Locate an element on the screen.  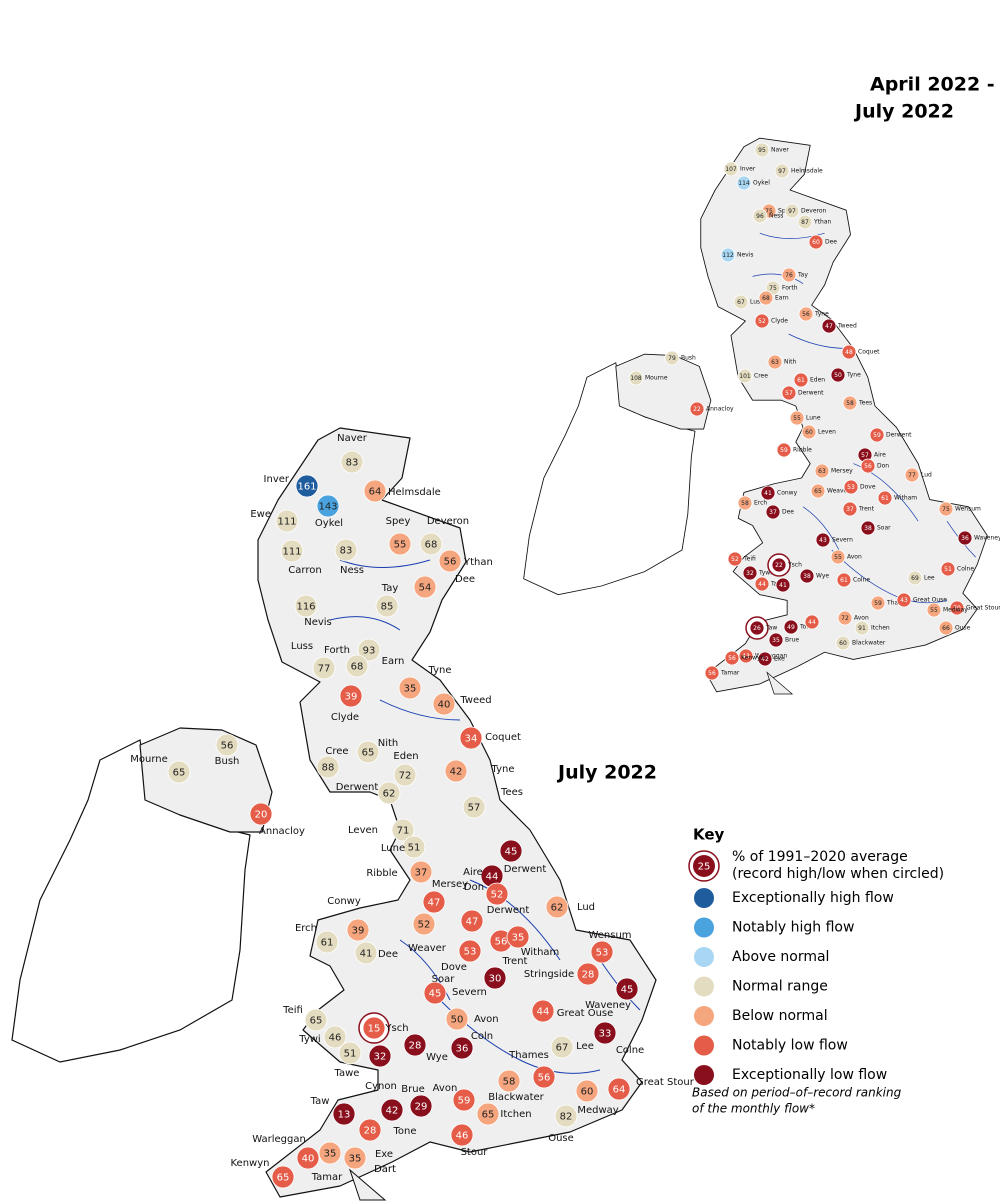
station-name: Mersey is located at coordinates (450, 884).